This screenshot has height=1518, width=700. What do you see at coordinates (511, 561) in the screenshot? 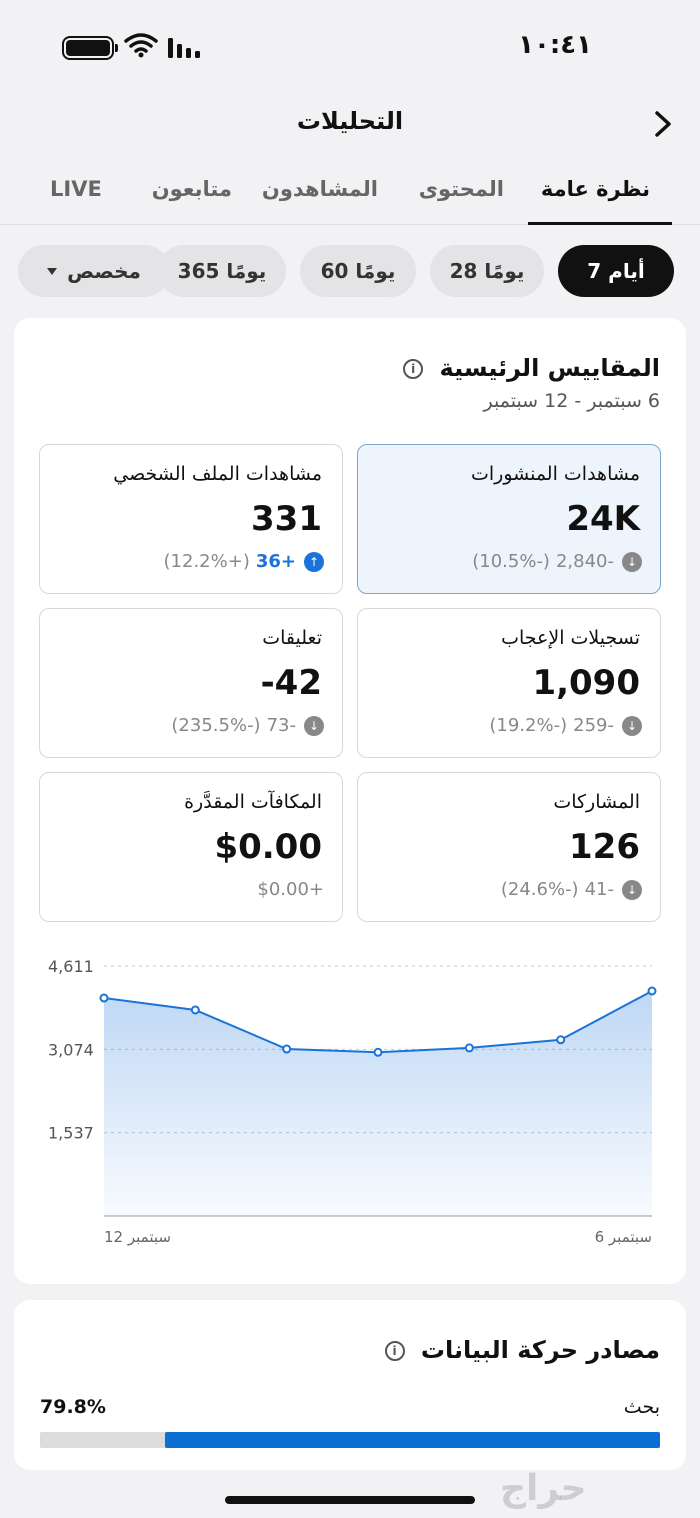
I see `metric-percent: (-10.5%)` at bounding box center [511, 561].